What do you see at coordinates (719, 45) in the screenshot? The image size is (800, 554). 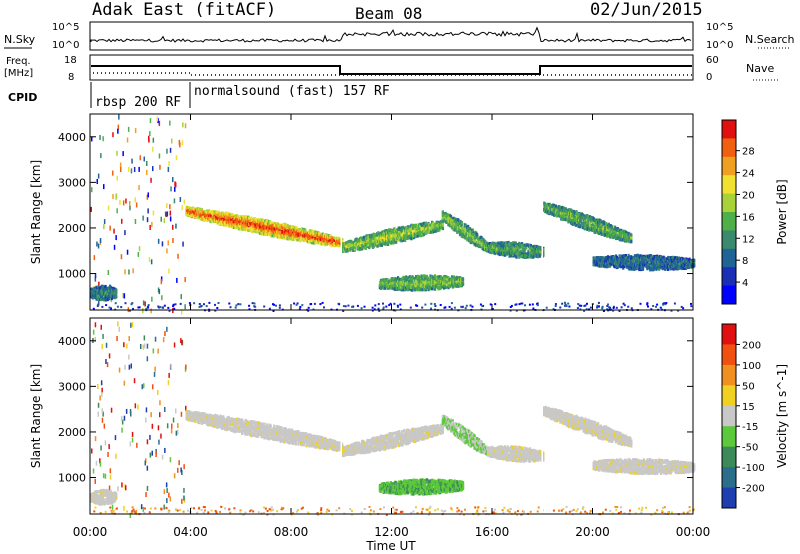 I see `nsearch-tick-low: 10^0` at bounding box center [719, 45].